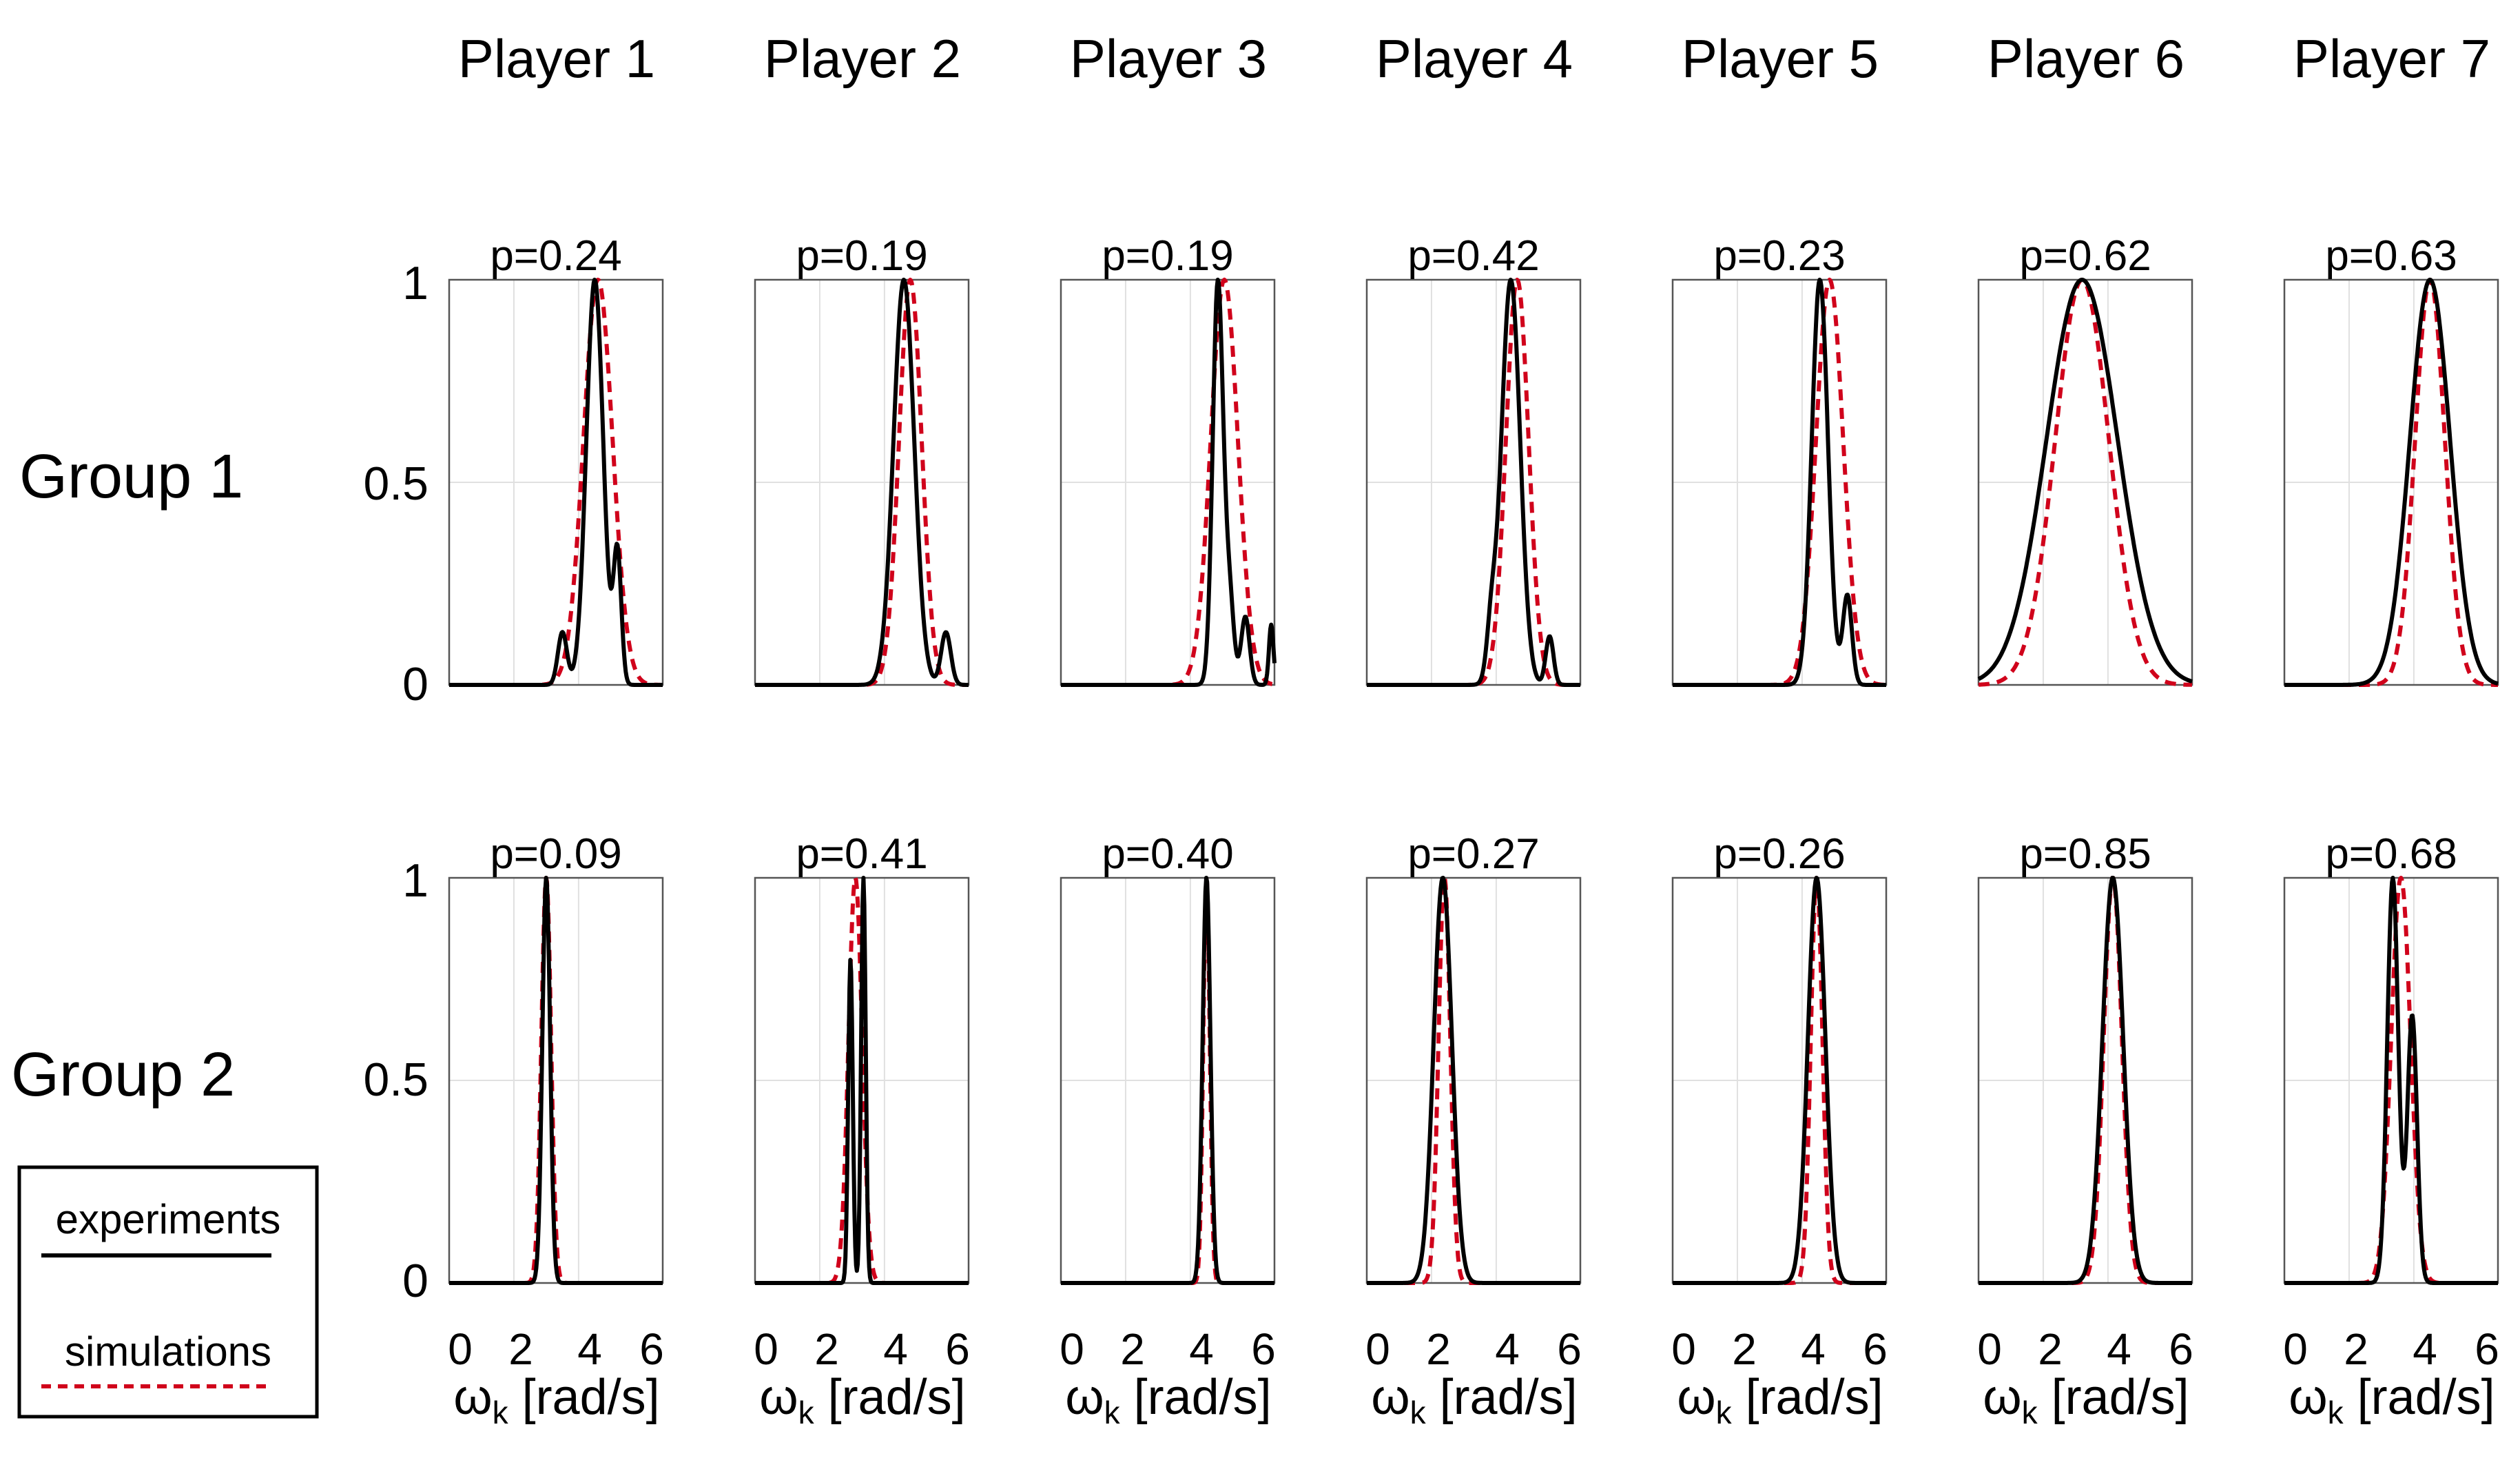 This screenshot has width=2520, height=1458. Describe the element at coordinates (556, 58) in the screenshot. I see `player-header-1: Player 1` at that location.